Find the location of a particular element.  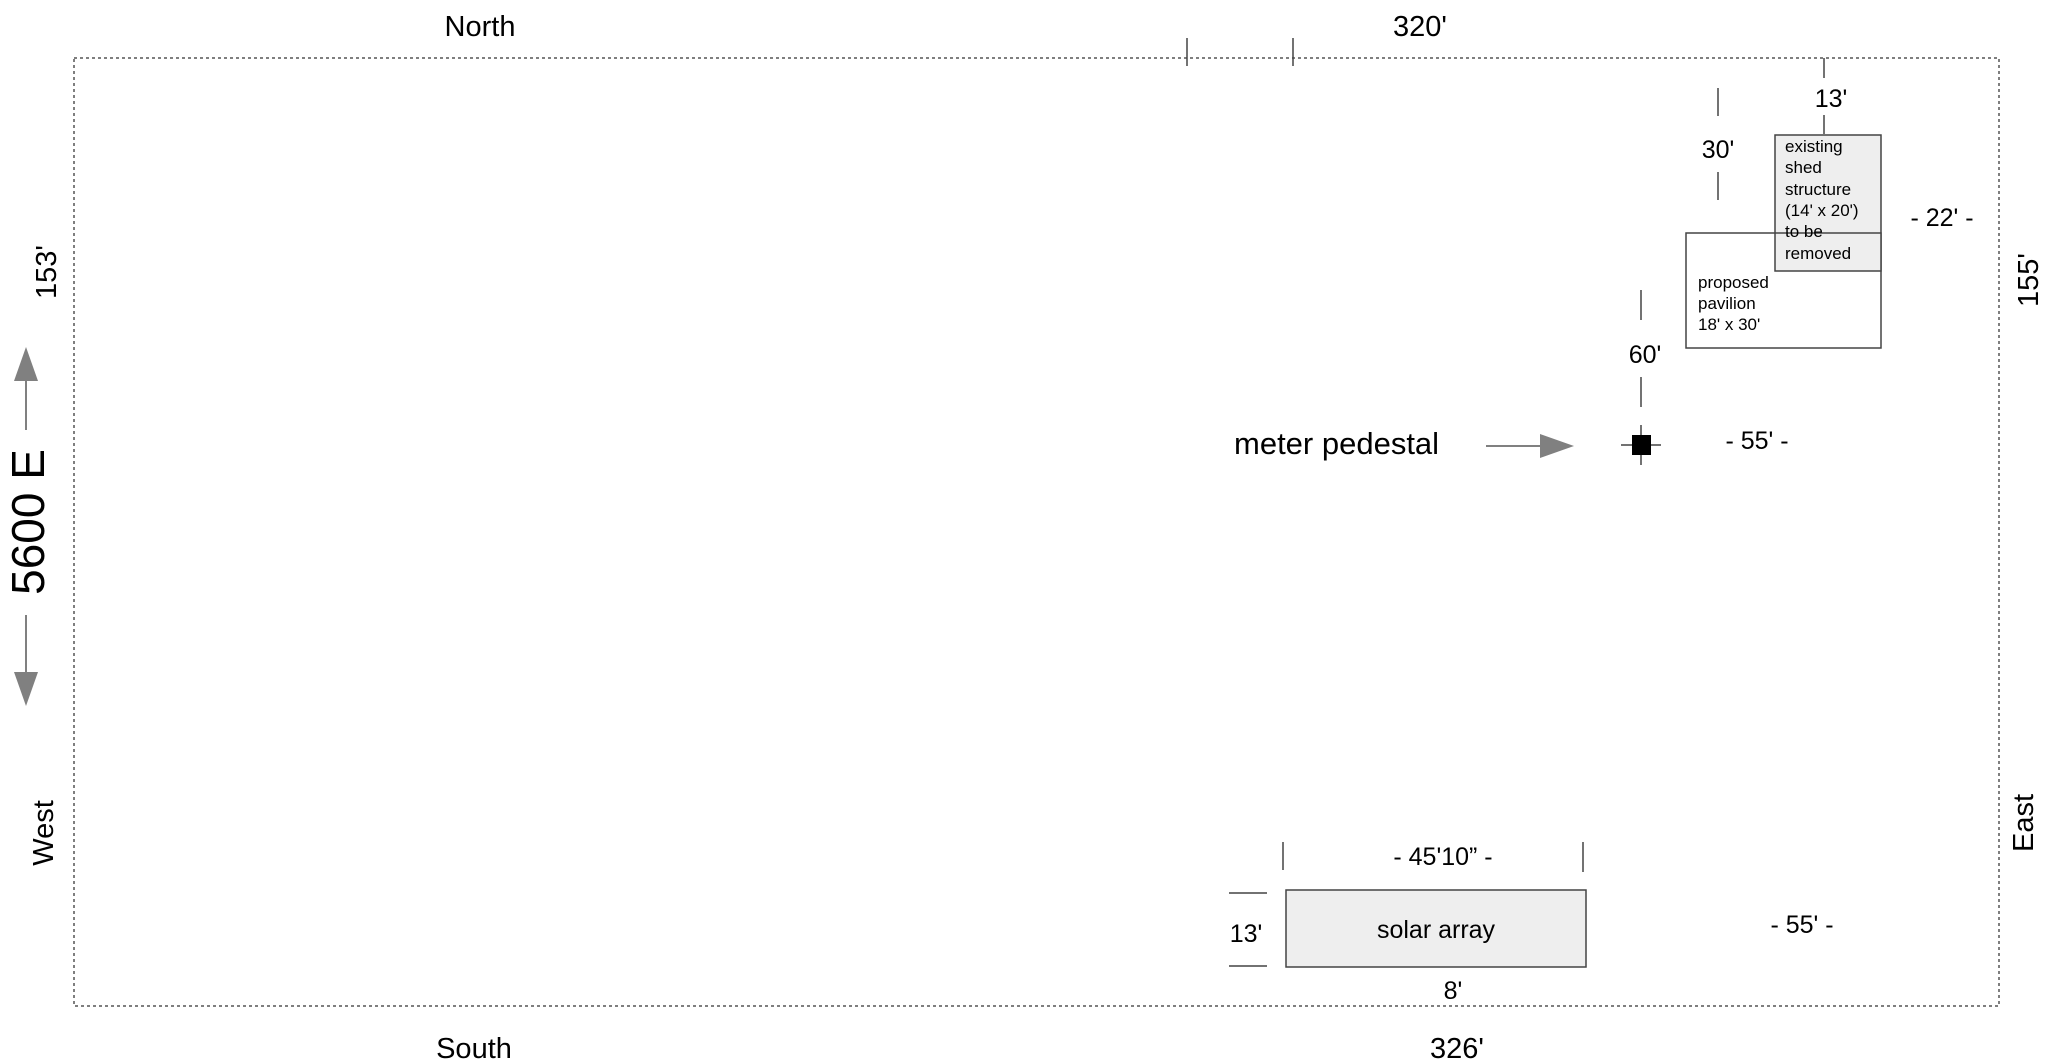

solar-array-depth: 13' is located at coordinates (1246, 934).